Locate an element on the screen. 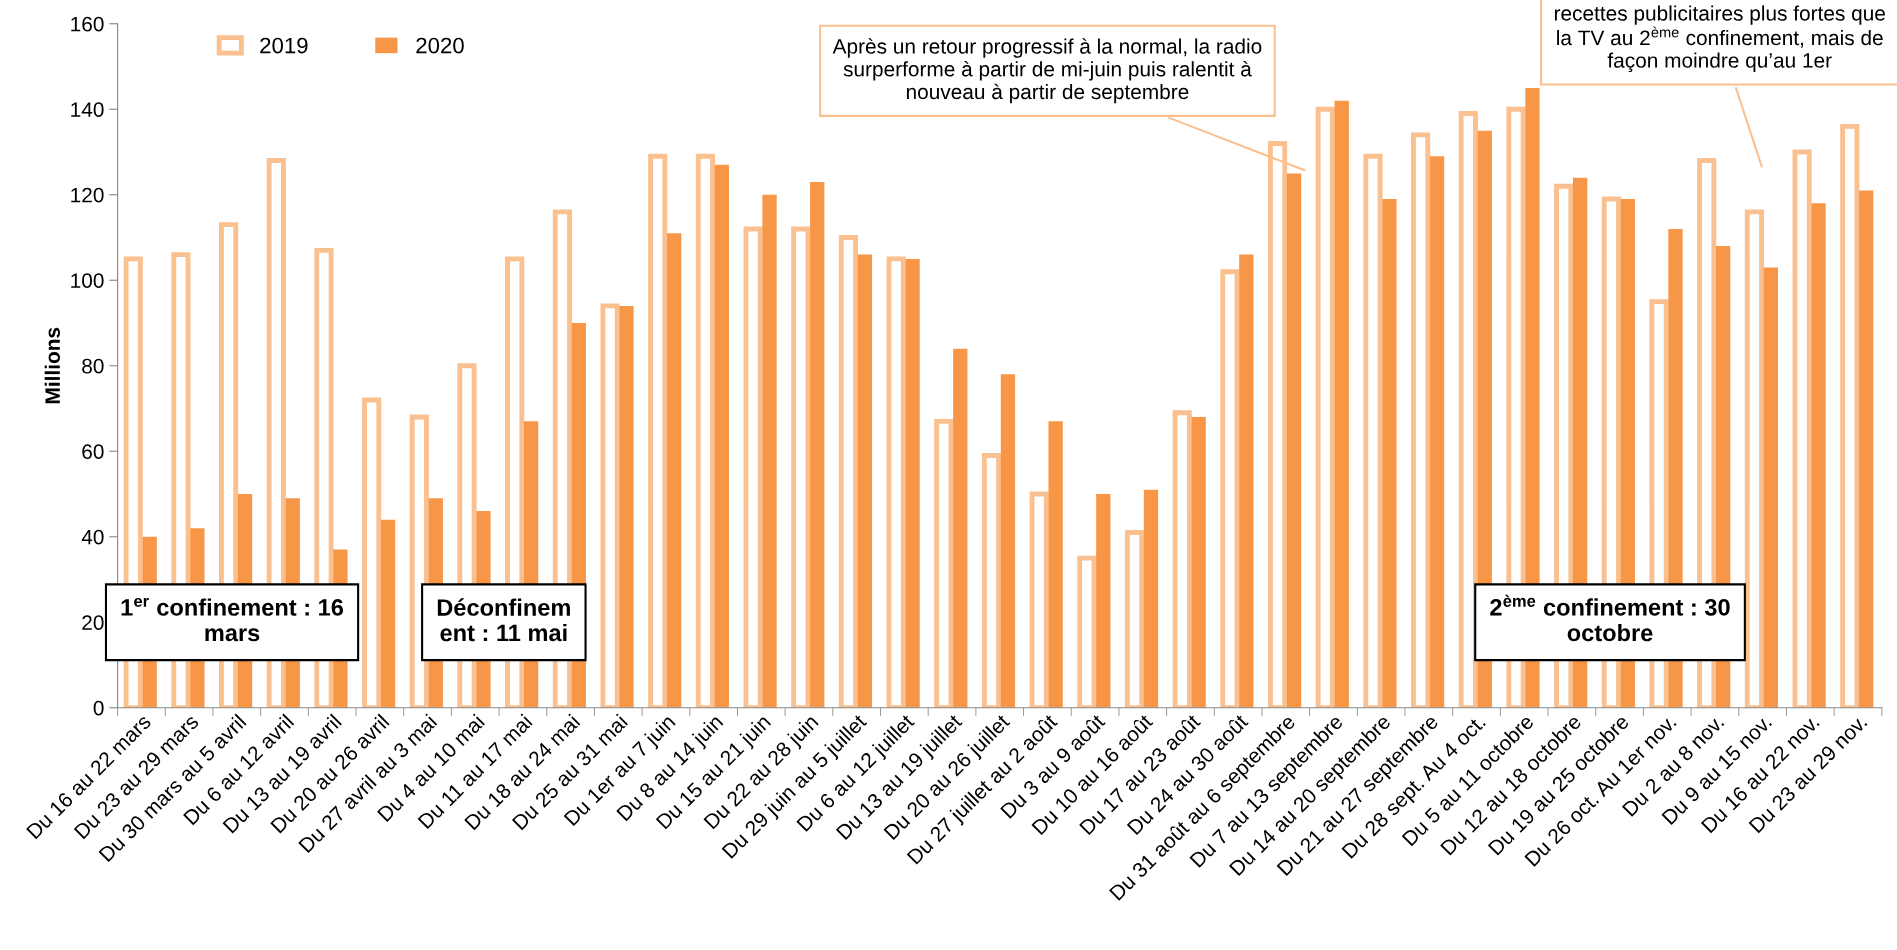 Image resolution: width=1897 pixels, height=950 pixels. y-tick-label: 100 is located at coordinates (87, 280).